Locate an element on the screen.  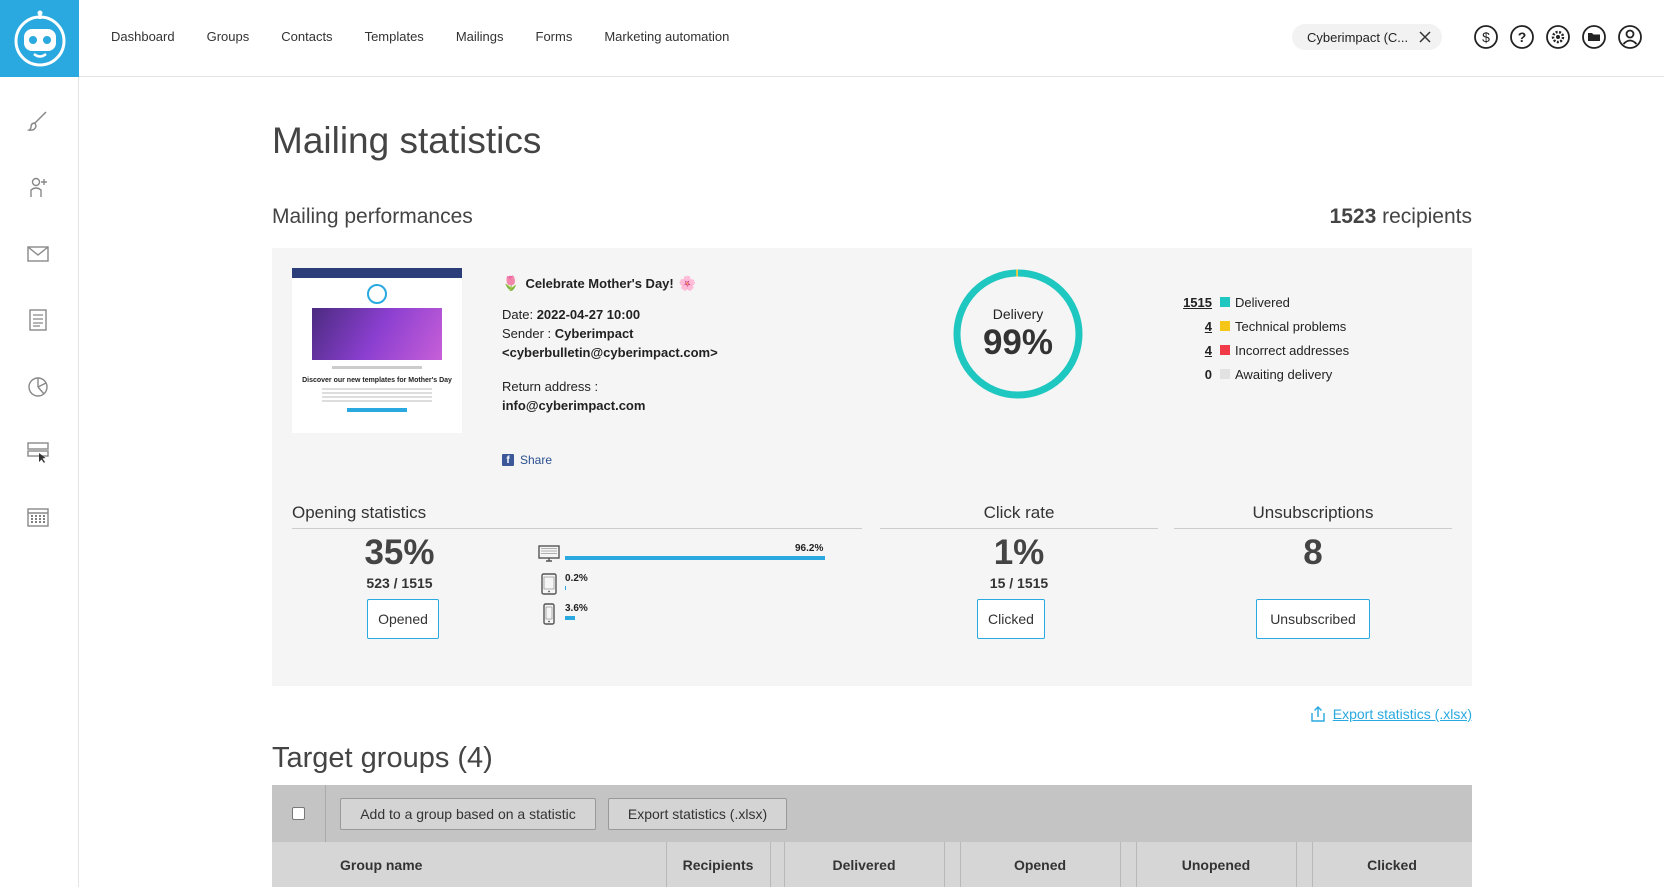
close-icon is located at coordinates (1425, 37).